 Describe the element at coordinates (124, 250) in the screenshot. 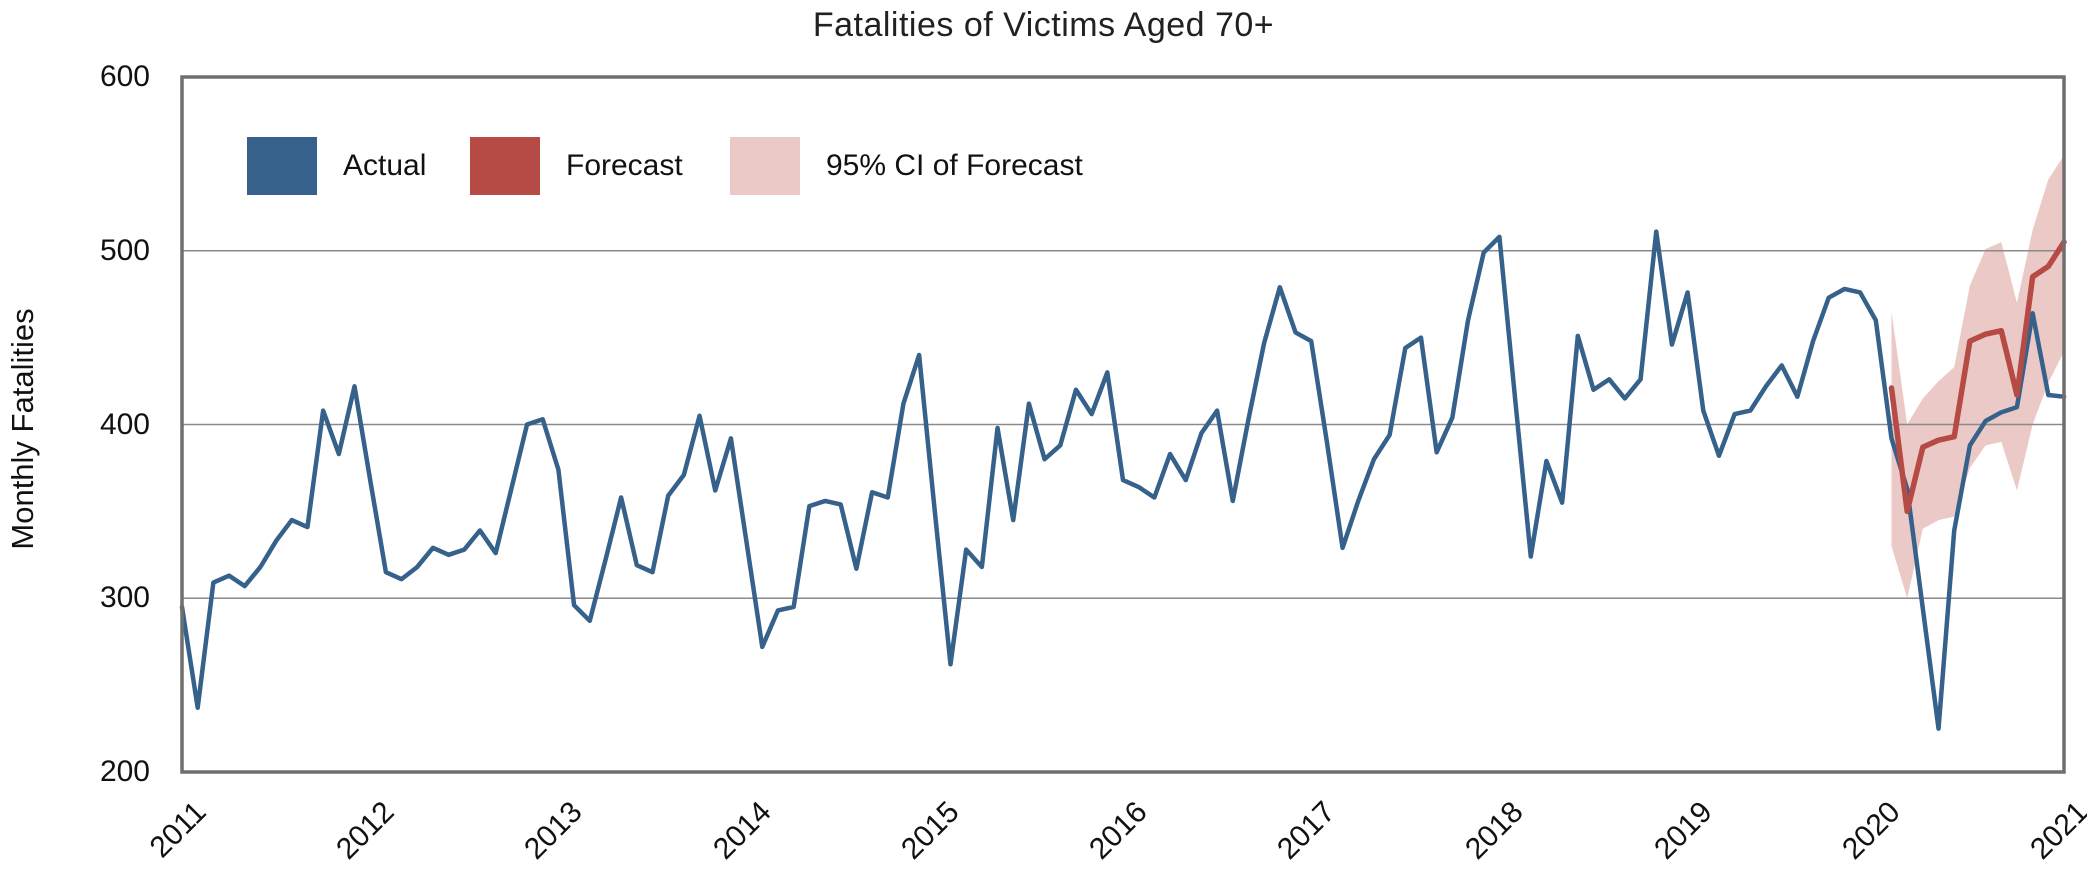

I see `y-tick-500: 500` at that location.